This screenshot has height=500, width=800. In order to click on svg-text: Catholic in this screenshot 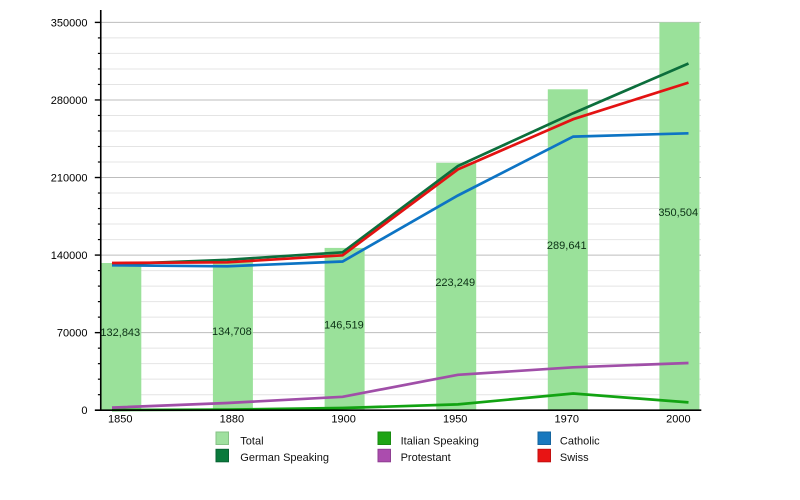, I will do `click(580, 441)`.